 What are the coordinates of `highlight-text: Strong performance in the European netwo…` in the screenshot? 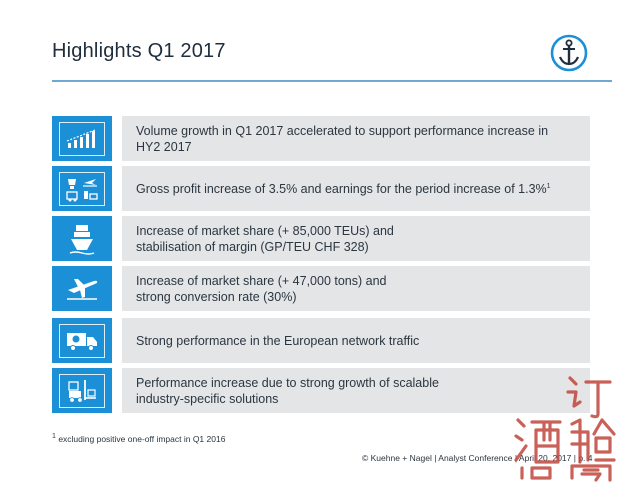 It's located at (356, 340).